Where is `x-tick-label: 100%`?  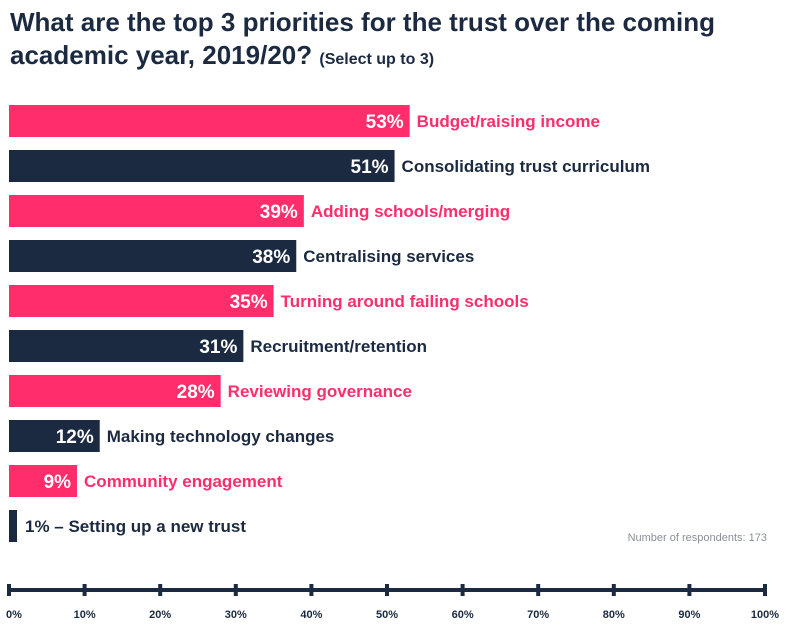
x-tick-label: 100% is located at coordinates (765, 615).